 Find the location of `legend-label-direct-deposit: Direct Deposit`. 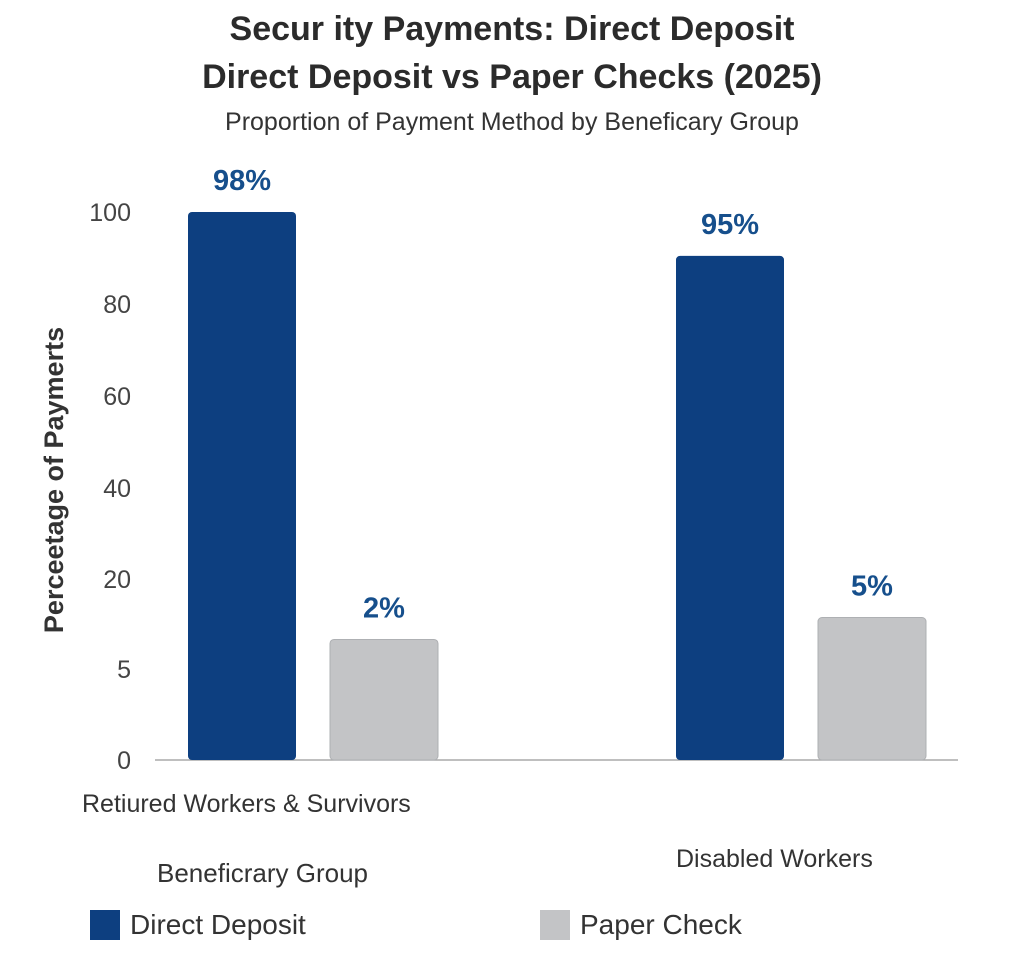

legend-label-direct-deposit: Direct Deposit is located at coordinates (218, 924).